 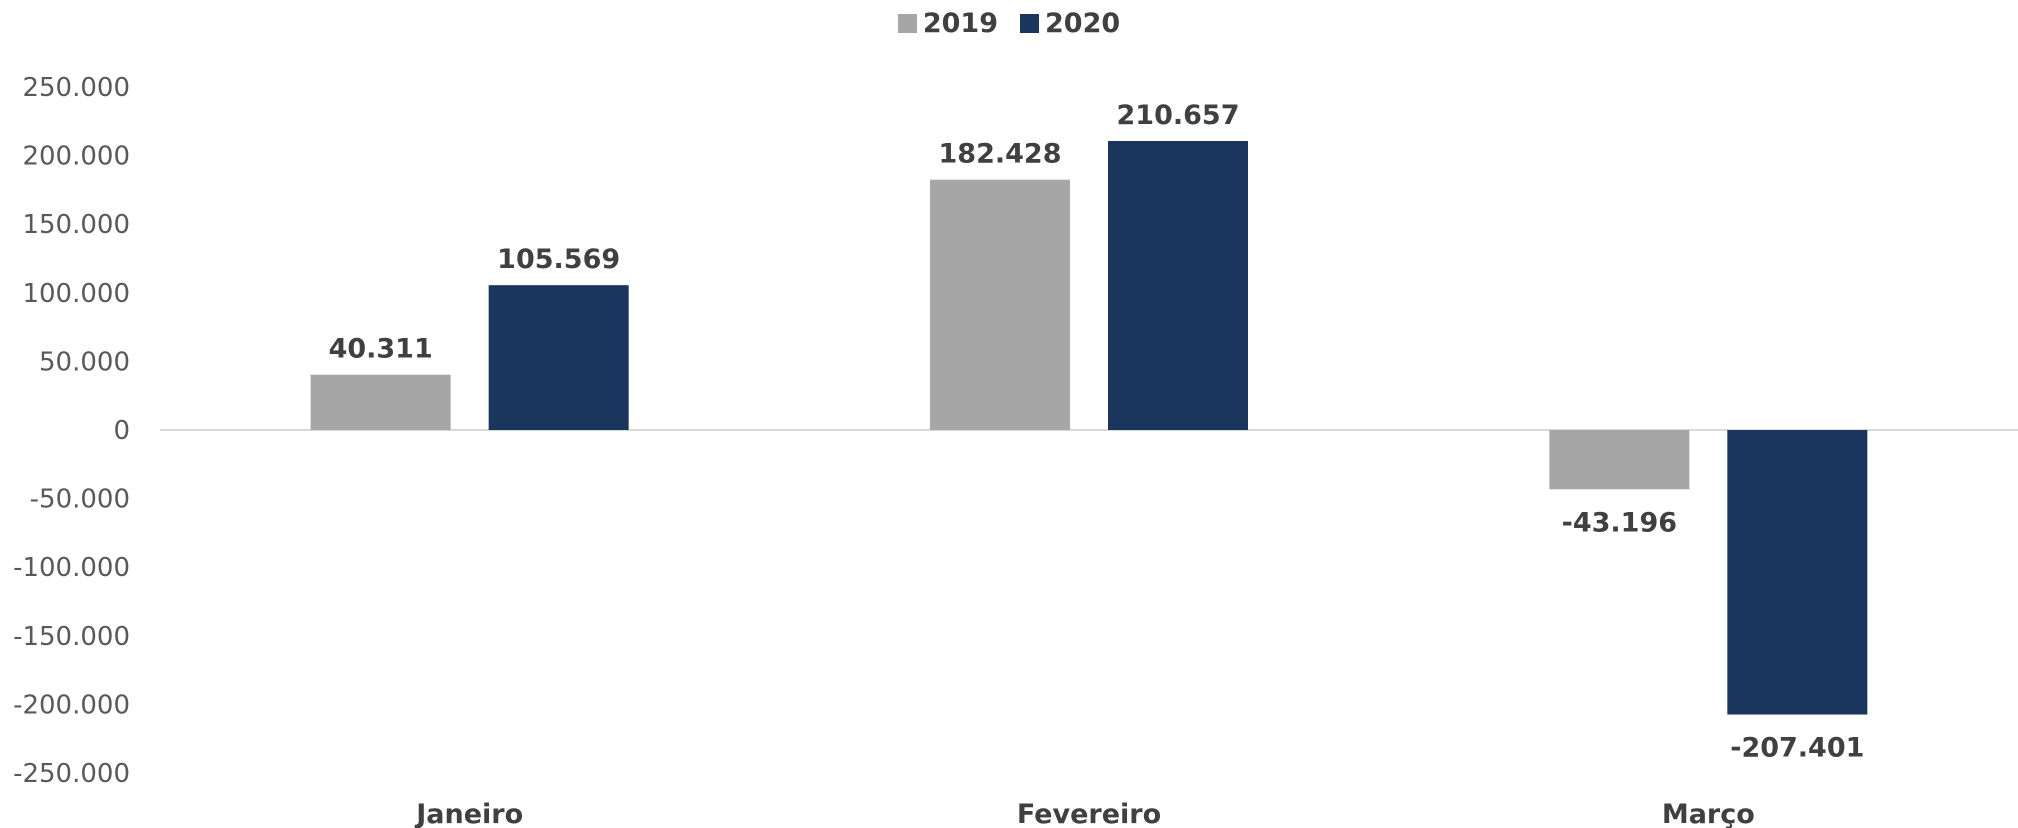 I want to click on bar-2019-janeiro, so click(x=380, y=402).